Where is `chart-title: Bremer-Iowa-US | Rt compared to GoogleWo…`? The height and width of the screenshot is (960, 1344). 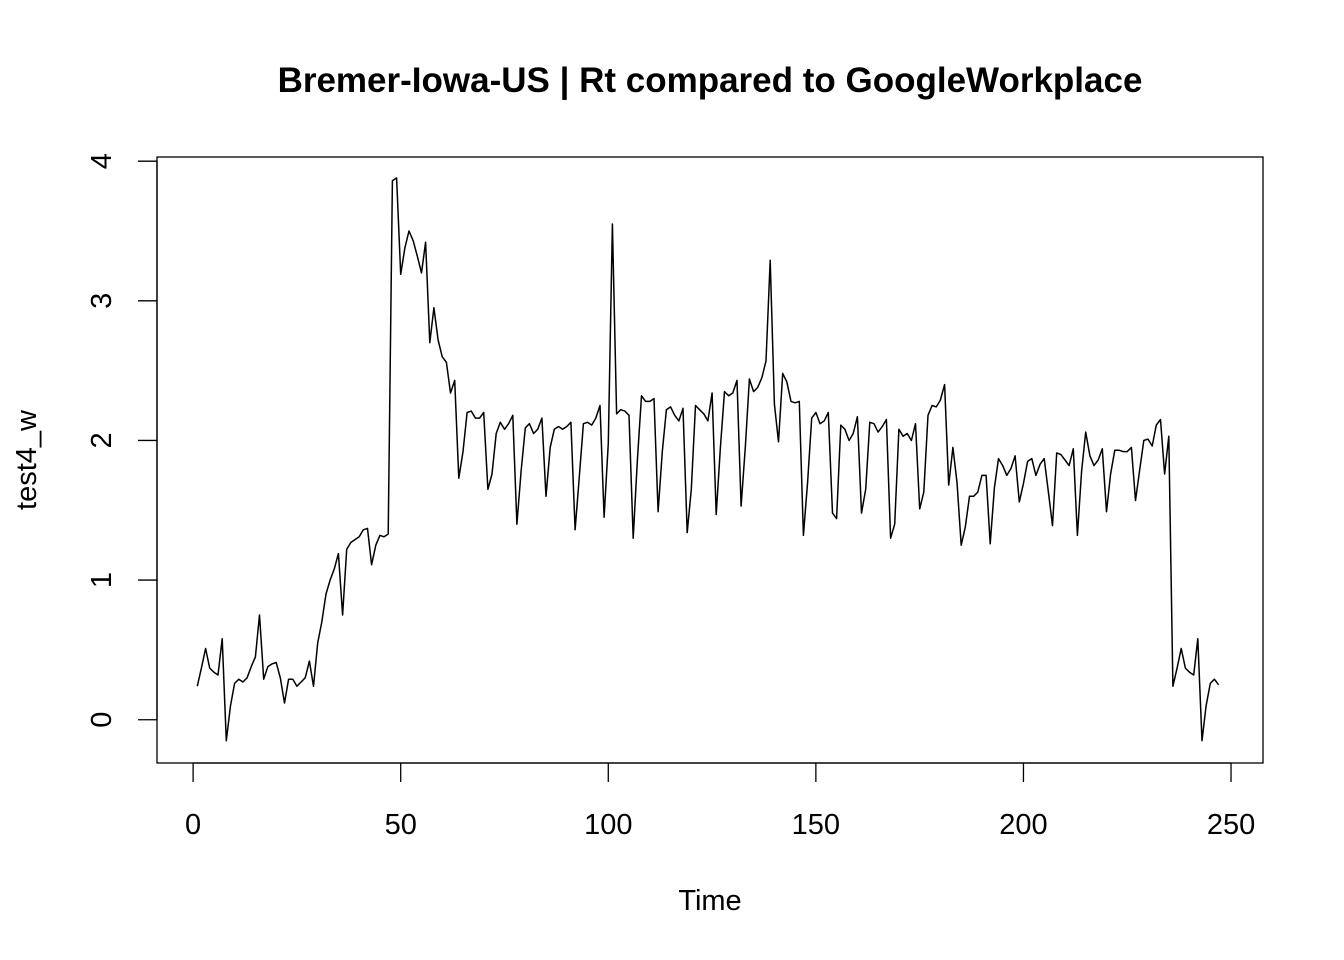 chart-title: Bremer-Iowa-US | Rt compared to GoogleWo… is located at coordinates (710, 80).